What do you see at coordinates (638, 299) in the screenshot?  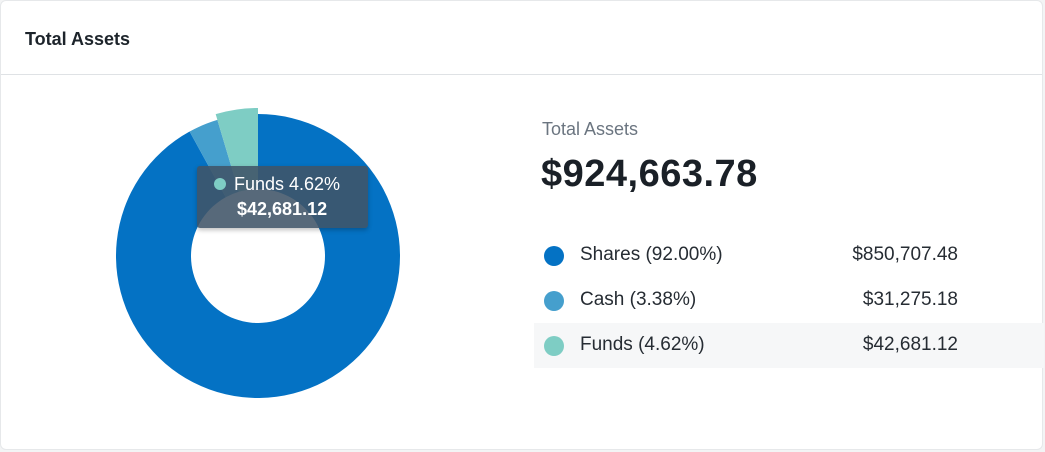 I see `legend-item-label: Cash (3.38%)` at bounding box center [638, 299].